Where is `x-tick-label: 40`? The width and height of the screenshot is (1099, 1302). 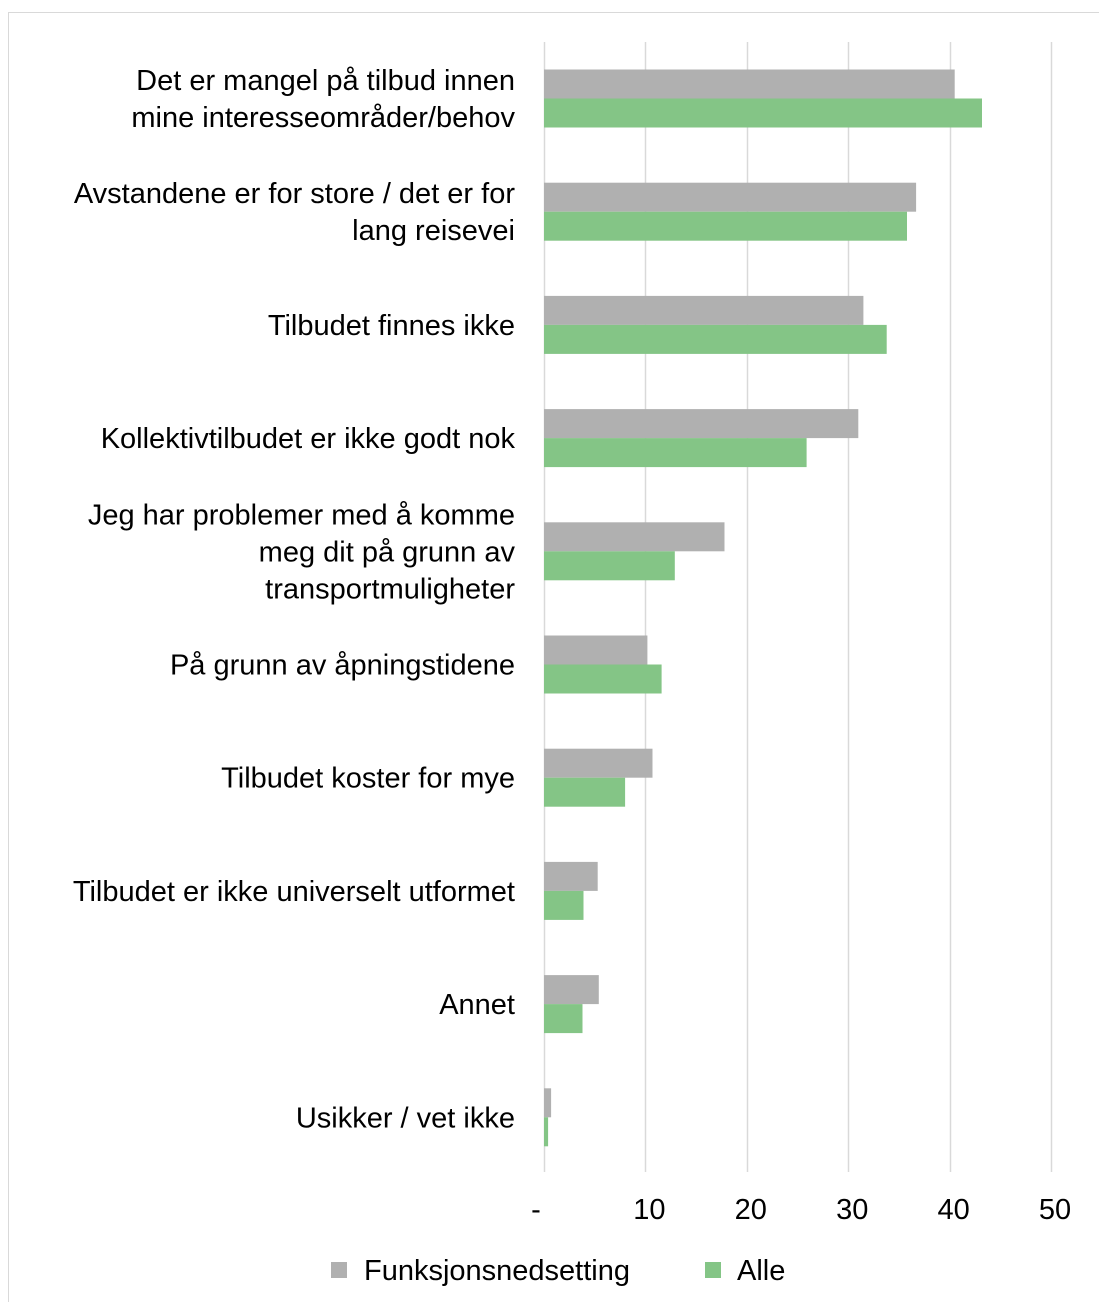
x-tick-label: 40 is located at coordinates (953, 1210).